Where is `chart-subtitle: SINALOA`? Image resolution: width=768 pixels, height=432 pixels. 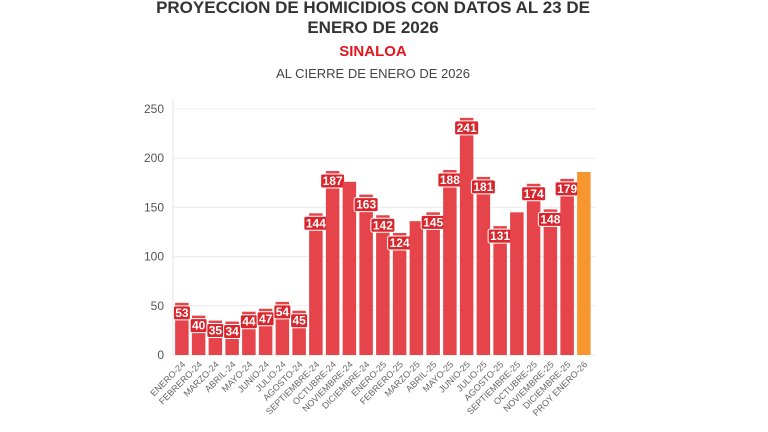
chart-subtitle: SINALOA is located at coordinates (373, 51).